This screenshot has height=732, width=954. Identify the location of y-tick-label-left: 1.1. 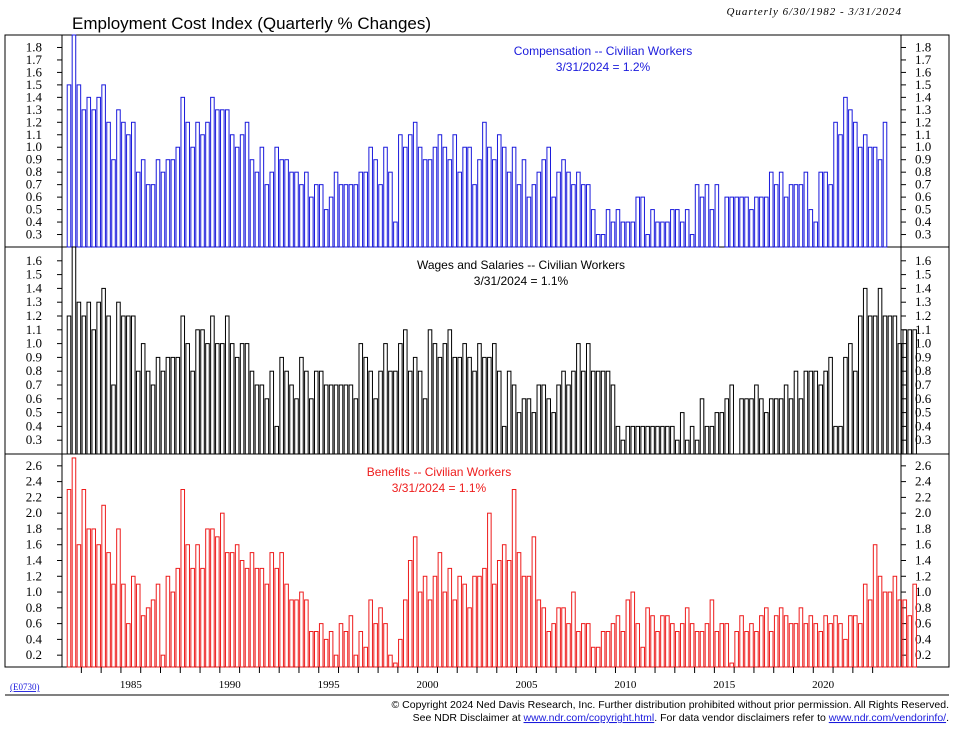
(34, 134).